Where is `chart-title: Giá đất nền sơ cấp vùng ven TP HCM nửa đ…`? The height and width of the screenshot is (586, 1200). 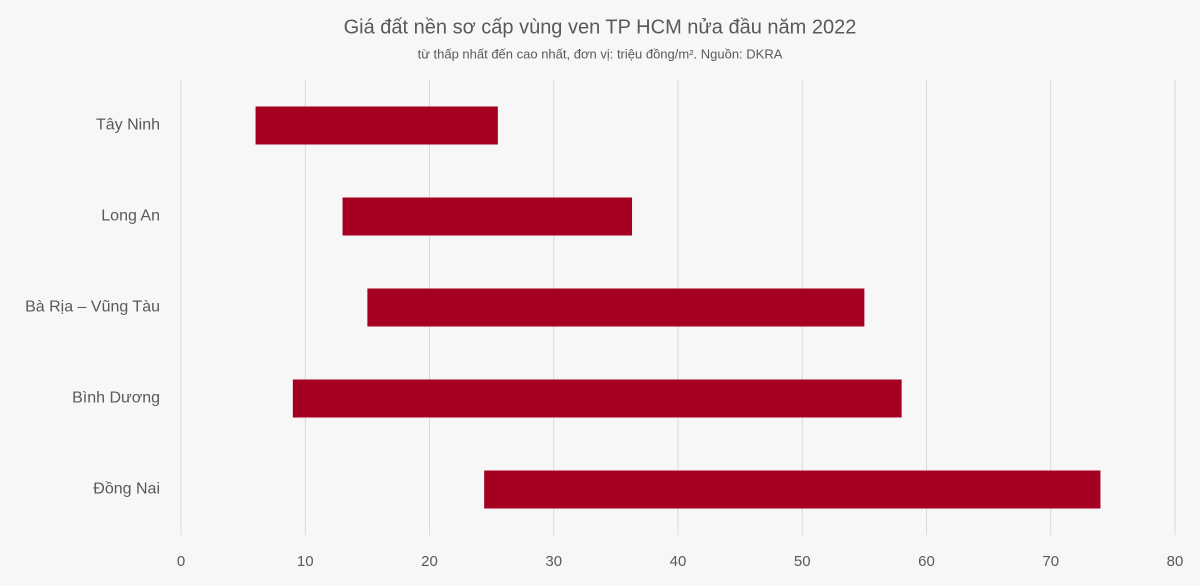
chart-title: Giá đất nền sơ cấp vùng ven TP HCM nửa đ… is located at coordinates (600, 27).